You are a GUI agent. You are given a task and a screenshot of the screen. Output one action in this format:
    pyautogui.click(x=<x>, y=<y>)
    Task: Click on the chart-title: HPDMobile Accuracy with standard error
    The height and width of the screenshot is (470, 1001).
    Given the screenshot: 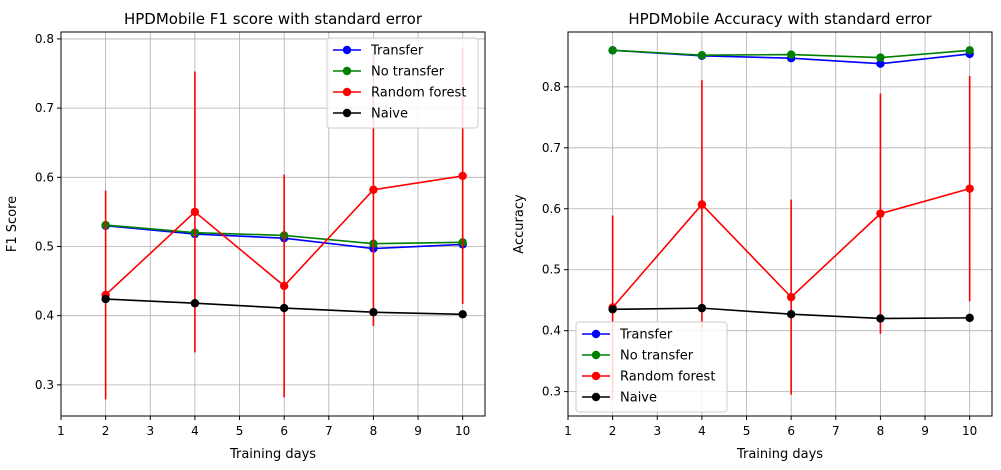 What is the action you would take?
    pyautogui.click(x=780, y=19)
    